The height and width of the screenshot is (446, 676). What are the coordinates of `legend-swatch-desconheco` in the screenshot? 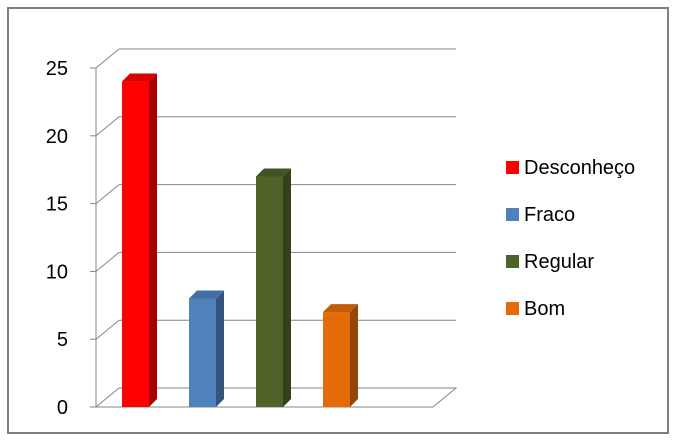 It's located at (512, 167).